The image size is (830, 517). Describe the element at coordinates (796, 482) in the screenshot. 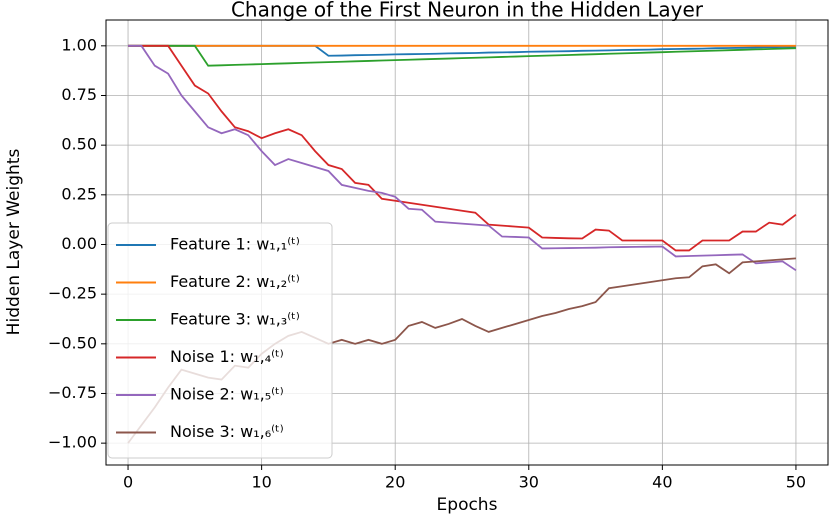

I see `x-tick-label: 50` at that location.